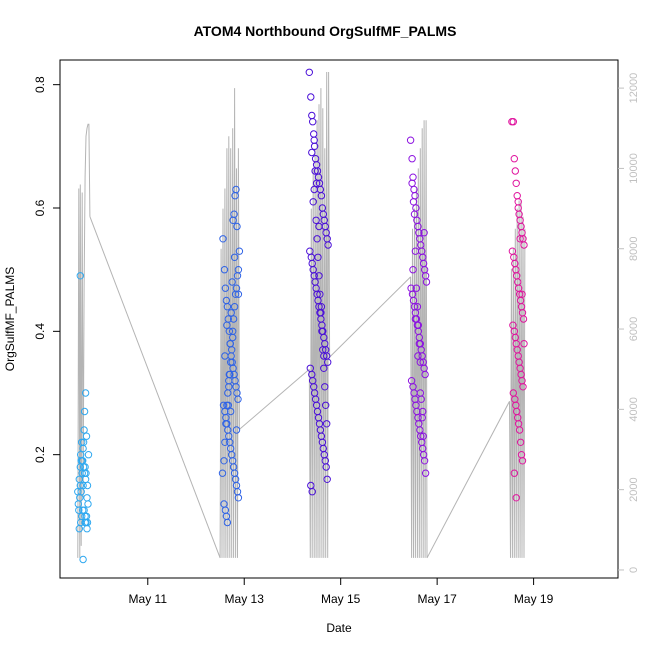  I want to click on x-tick-label: May 19, so click(534, 599).